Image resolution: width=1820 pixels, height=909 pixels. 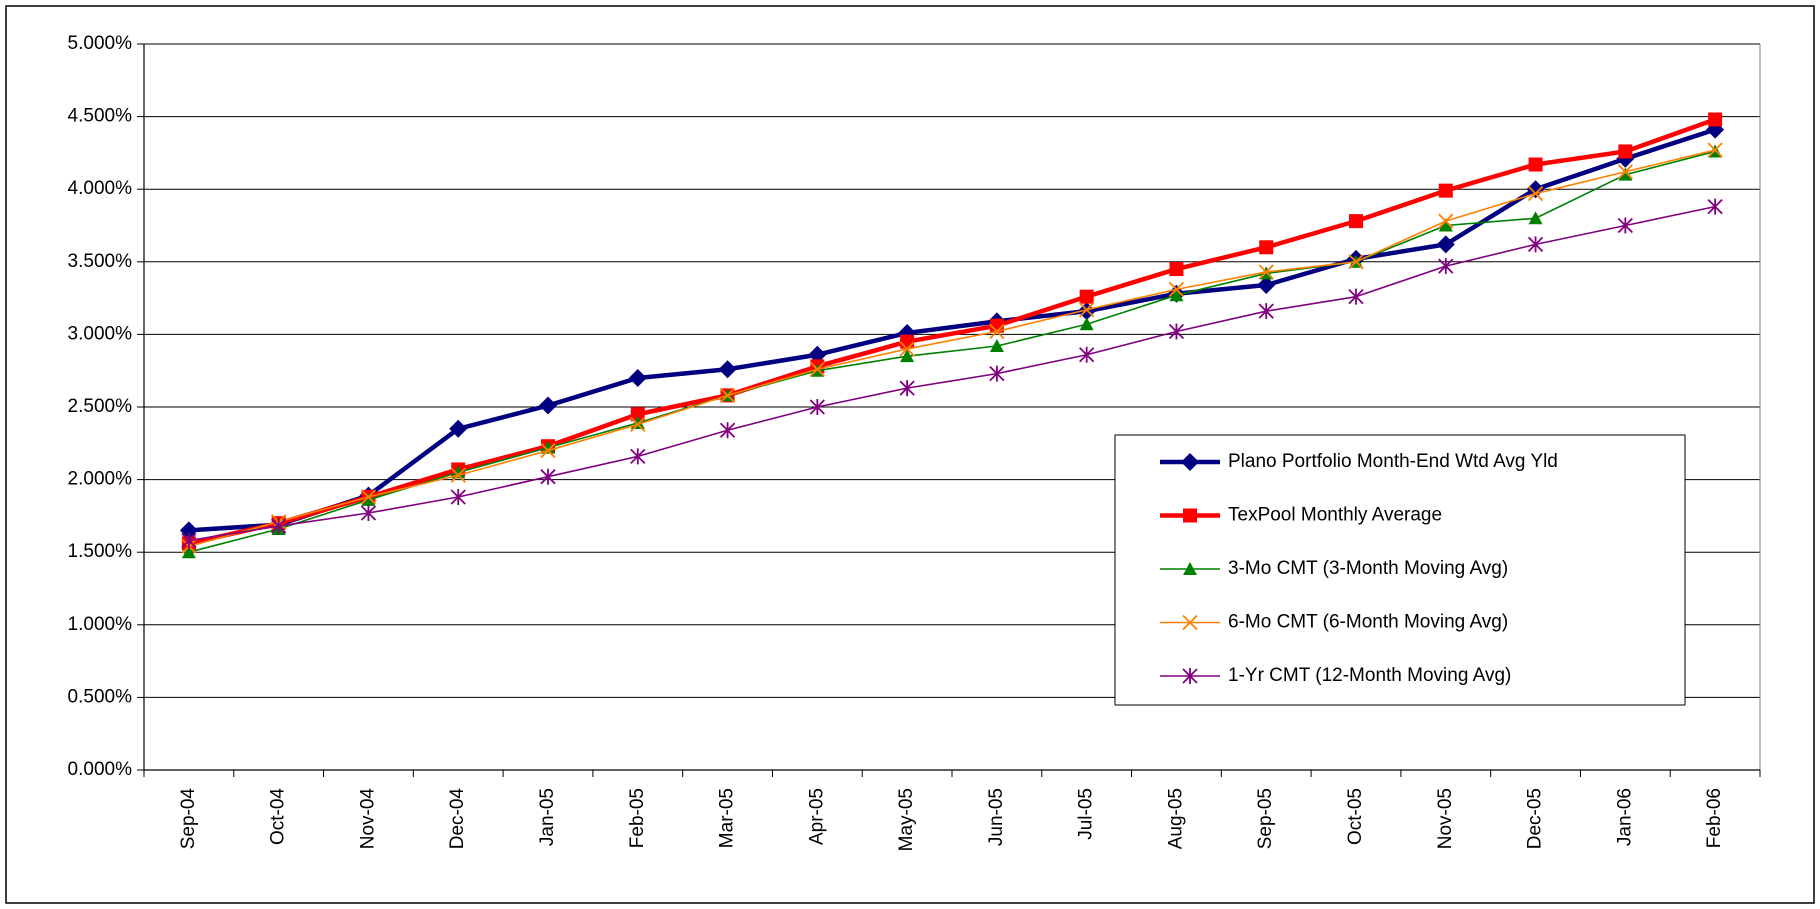 I want to click on x-tick-label: Feb-05, so click(x=637, y=818).